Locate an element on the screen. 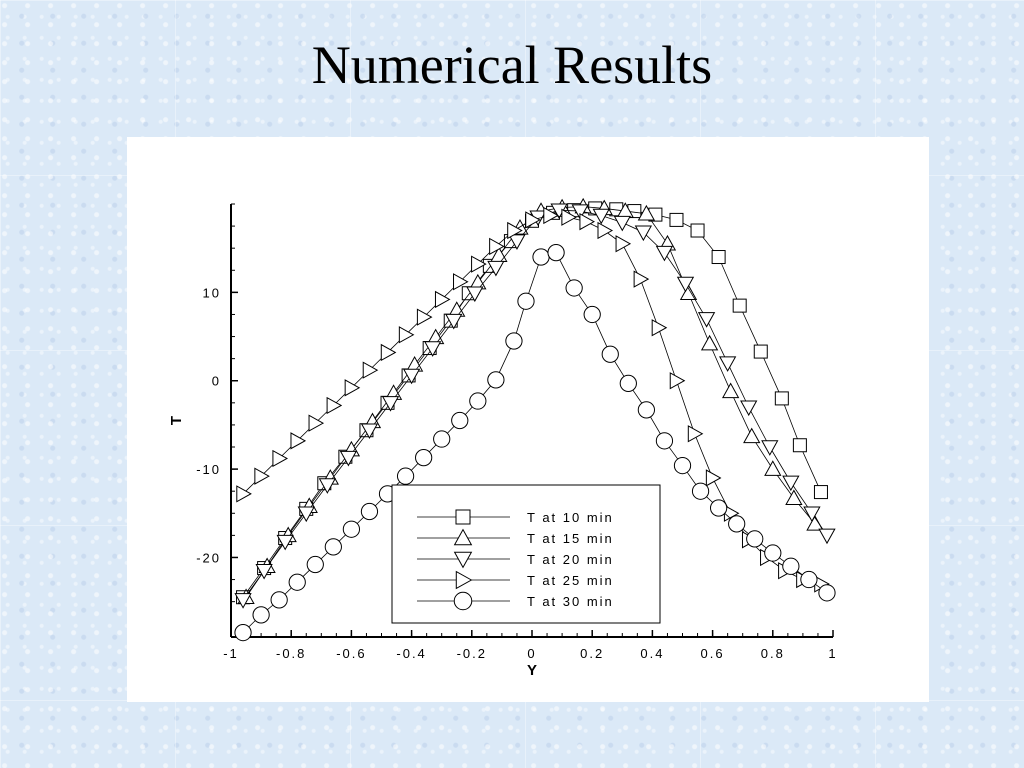 The width and height of the screenshot is (1024, 768). legend-label: T at 25 min is located at coordinates (570, 580).